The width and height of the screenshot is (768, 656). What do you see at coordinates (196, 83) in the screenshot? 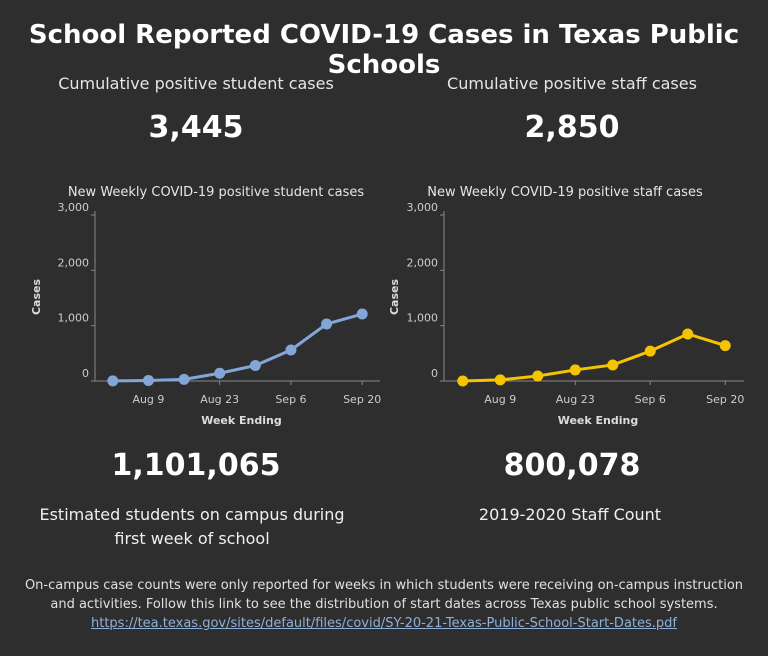
I see `stat-label: Cumulative positive student cases` at bounding box center [196, 83].